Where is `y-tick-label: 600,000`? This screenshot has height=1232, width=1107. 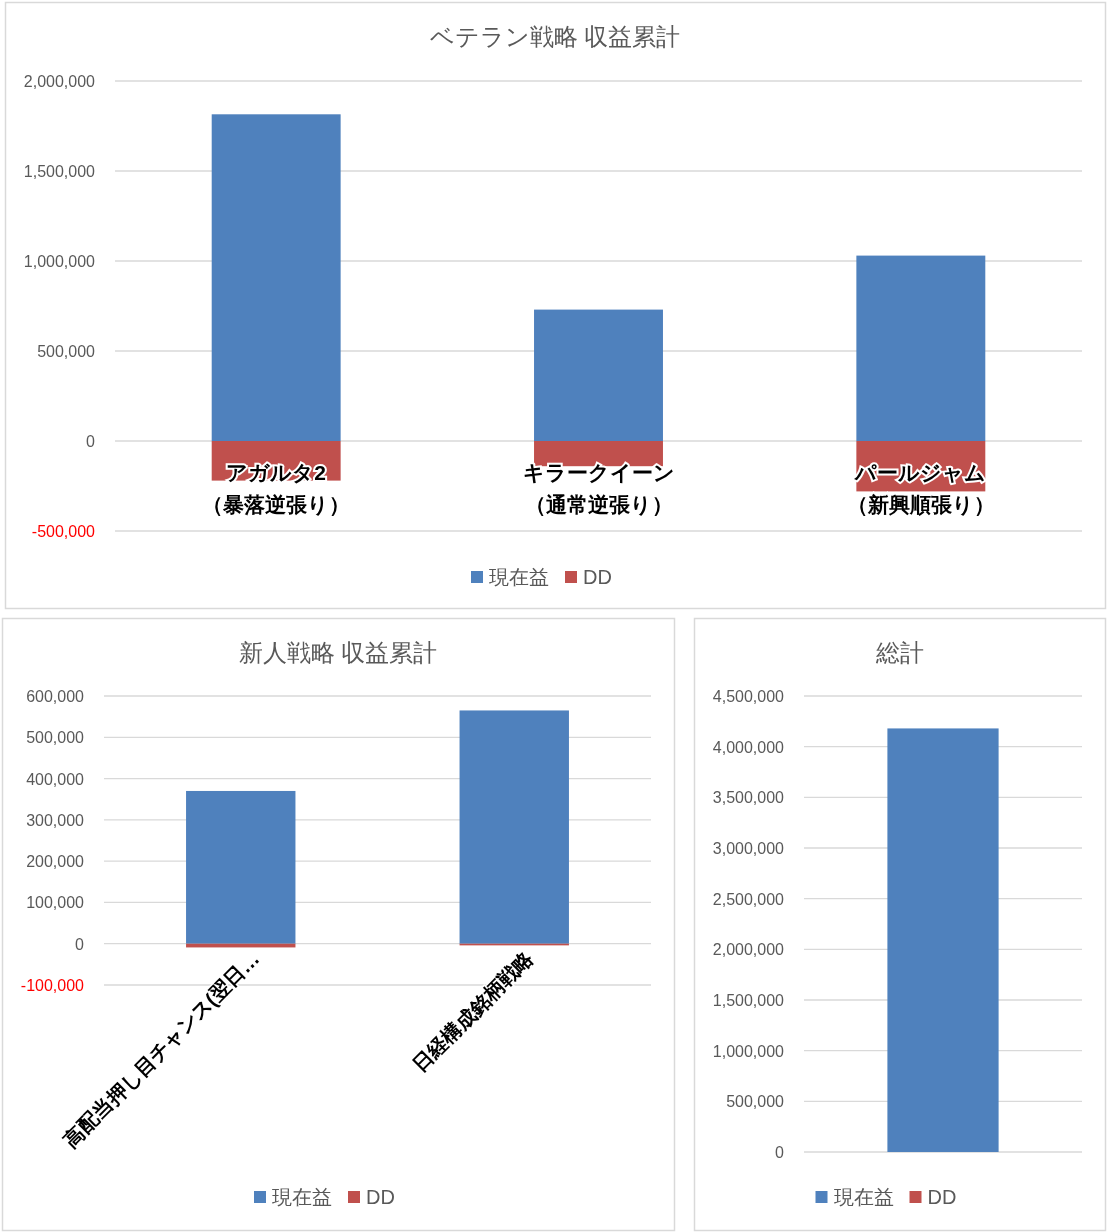 y-tick-label: 600,000 is located at coordinates (55, 696).